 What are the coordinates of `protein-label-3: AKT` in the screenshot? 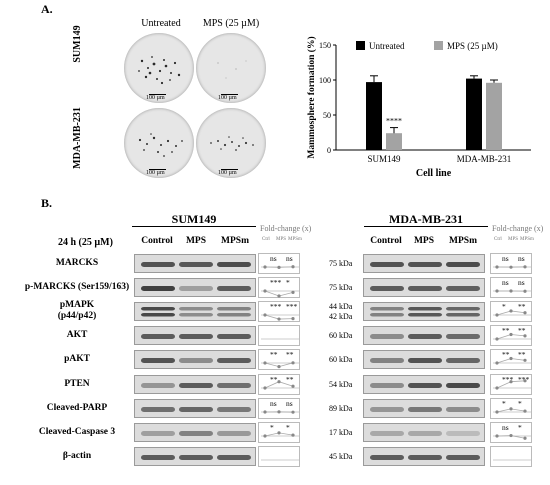 It's located at (77, 335).